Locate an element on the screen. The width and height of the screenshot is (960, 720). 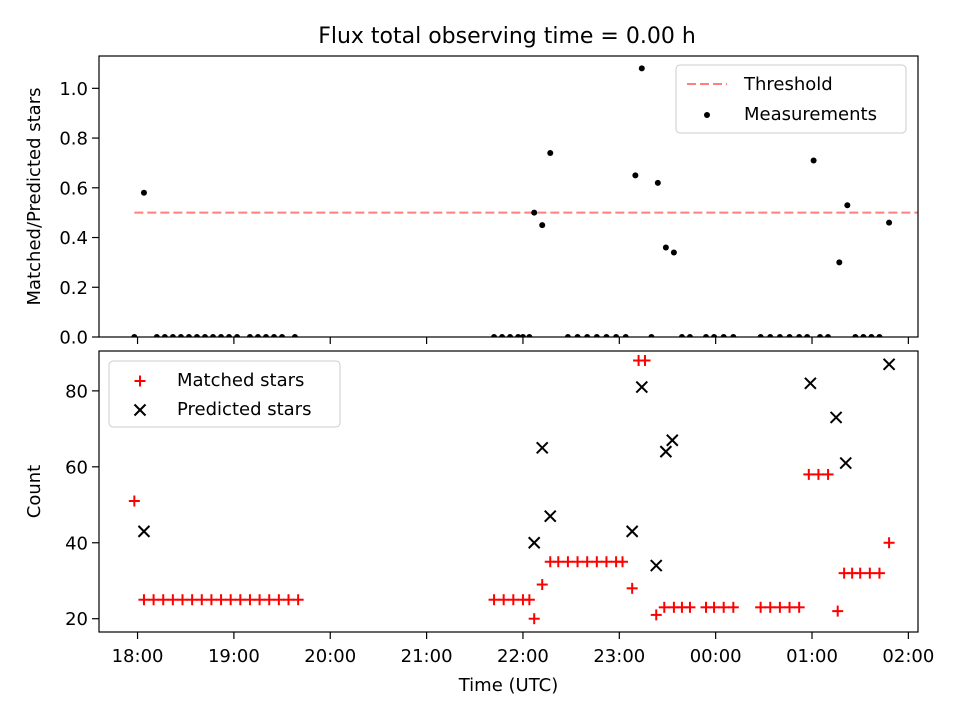
bottom-xtick-label: 20:00 is located at coordinates (330, 656).